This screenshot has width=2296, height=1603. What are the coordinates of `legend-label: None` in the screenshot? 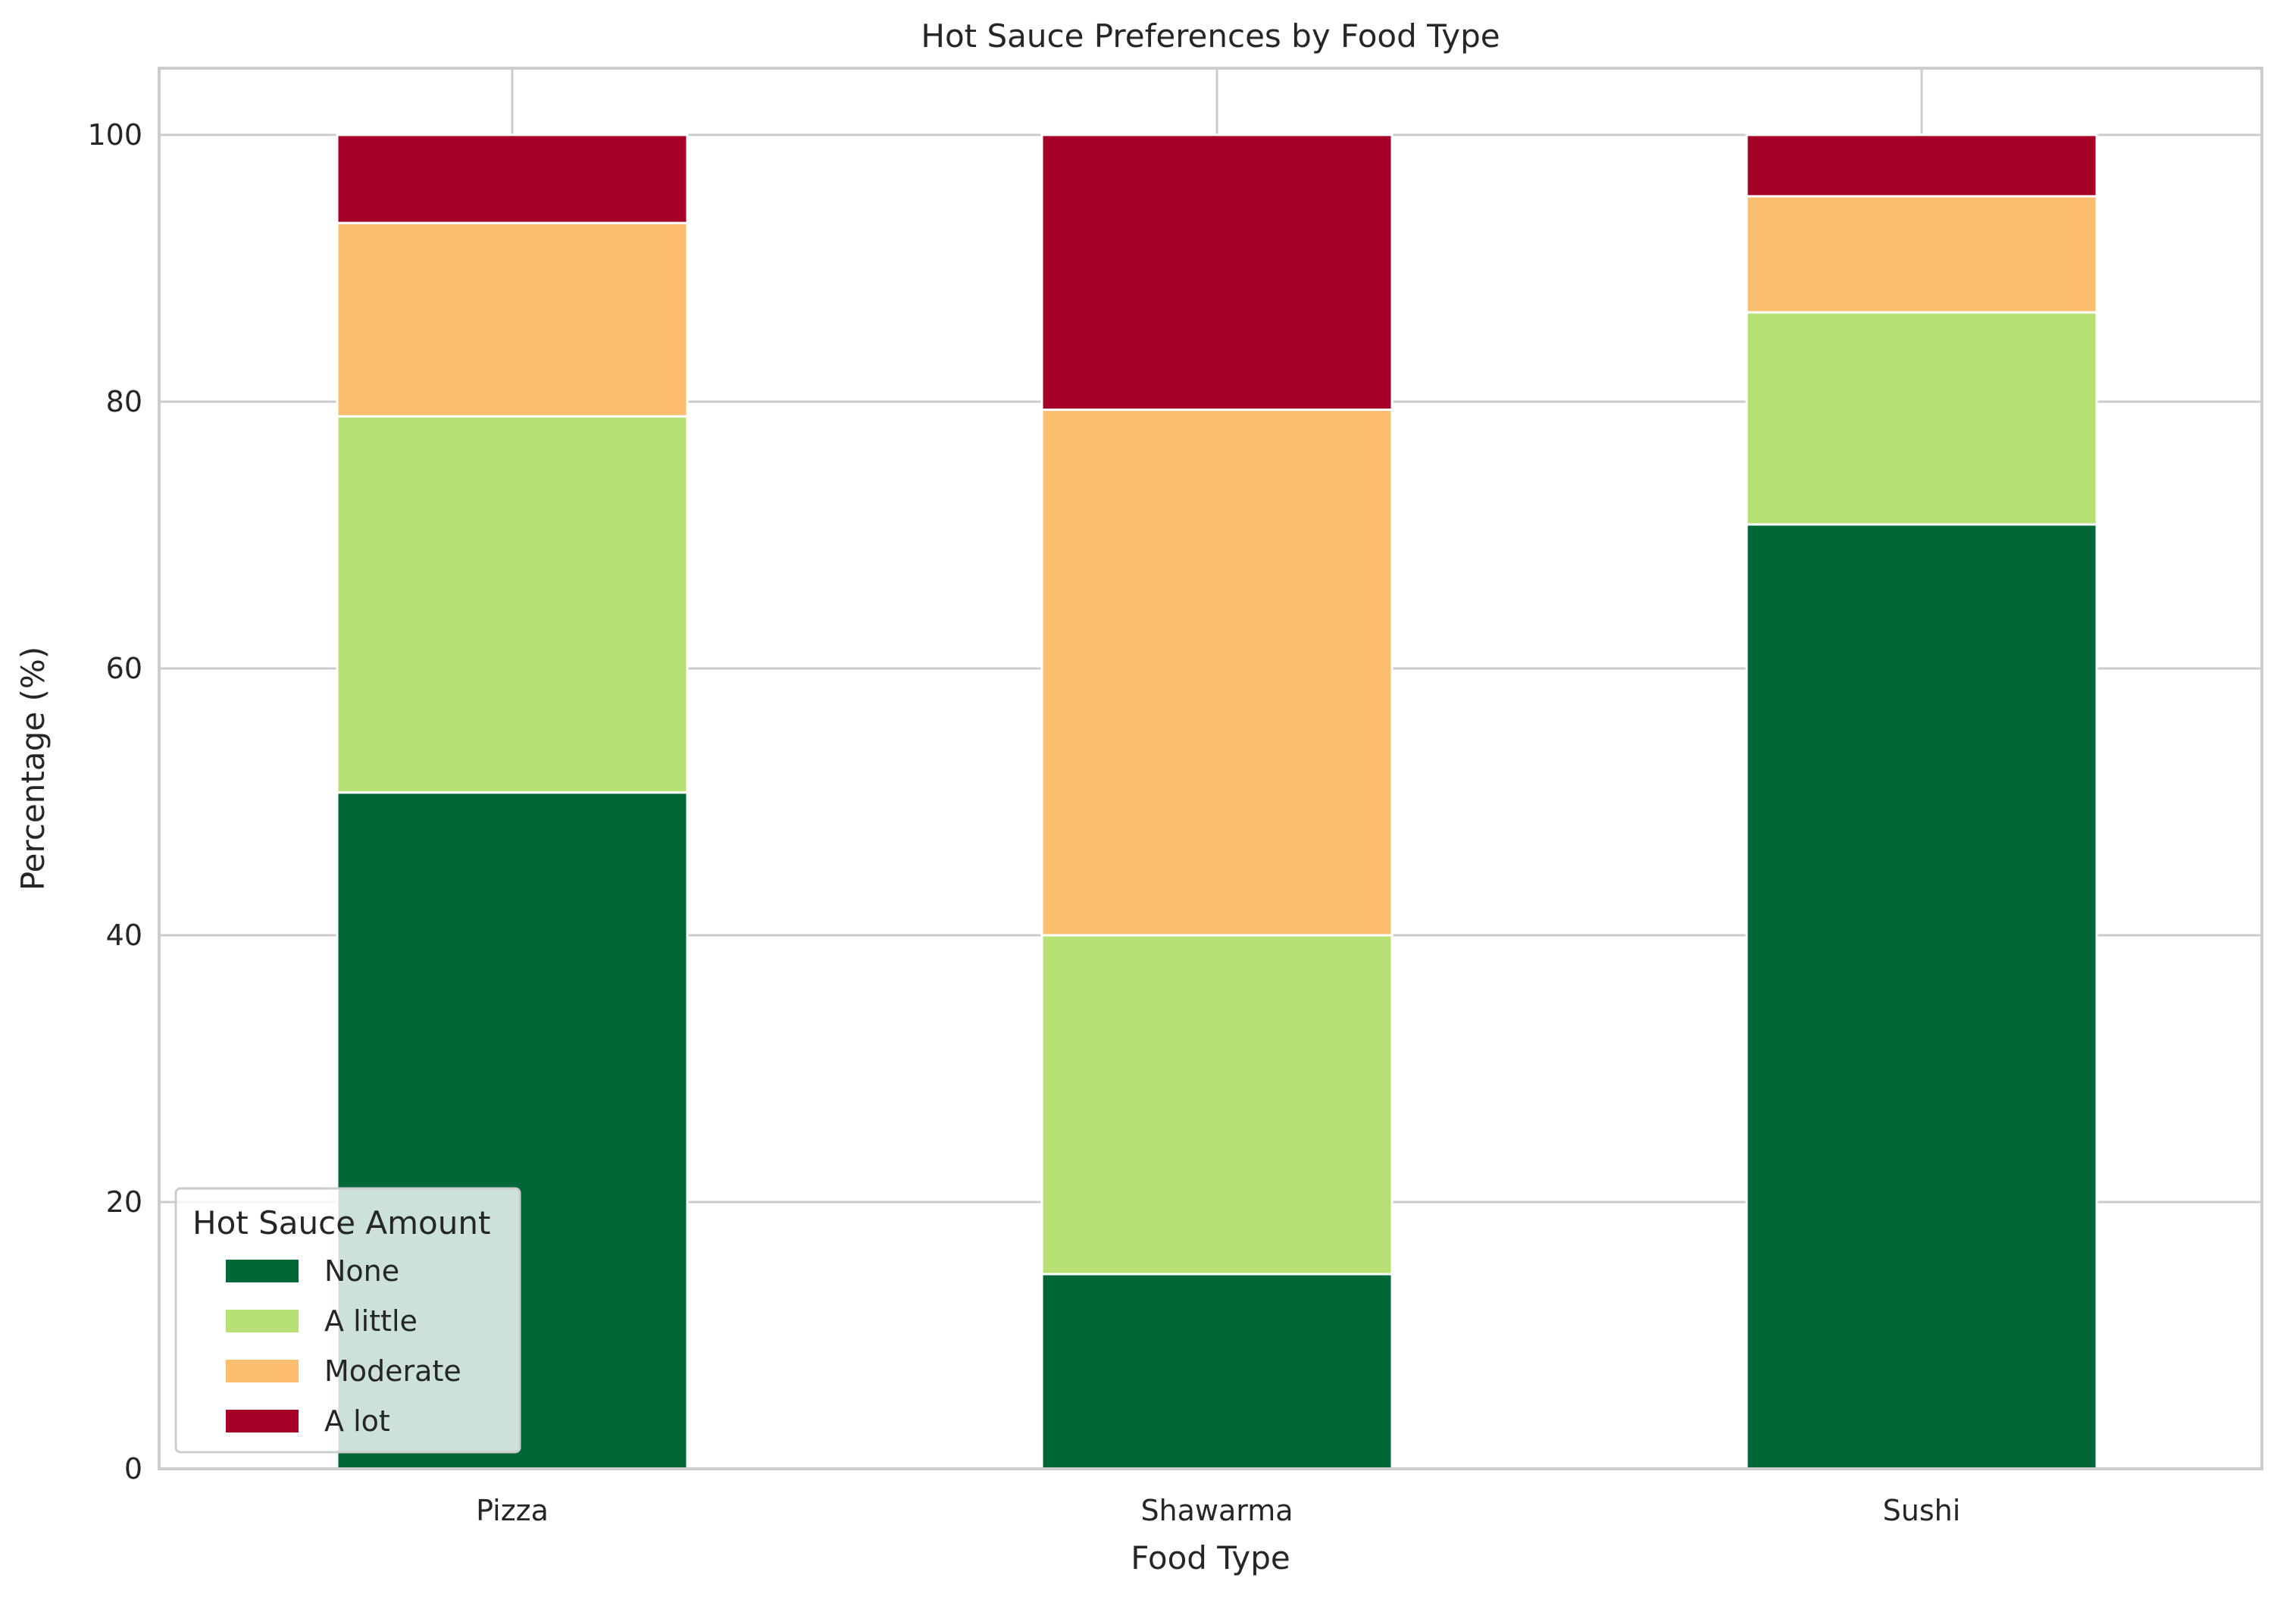 It's located at (362, 1271).